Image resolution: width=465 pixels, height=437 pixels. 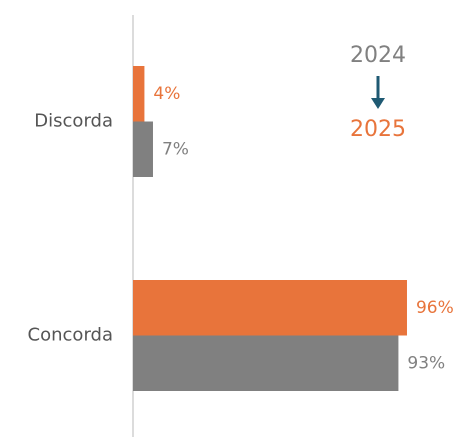 I want to click on legend-label: 2024, so click(x=378, y=55).